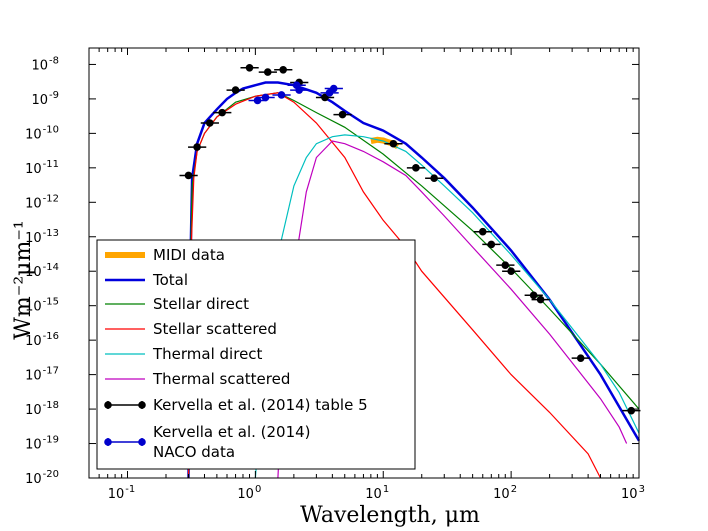 The width and height of the screenshot is (708, 531). Describe the element at coordinates (42, 375) in the screenshot. I see `y-tick-label: 10⁻¹⁷` at that location.